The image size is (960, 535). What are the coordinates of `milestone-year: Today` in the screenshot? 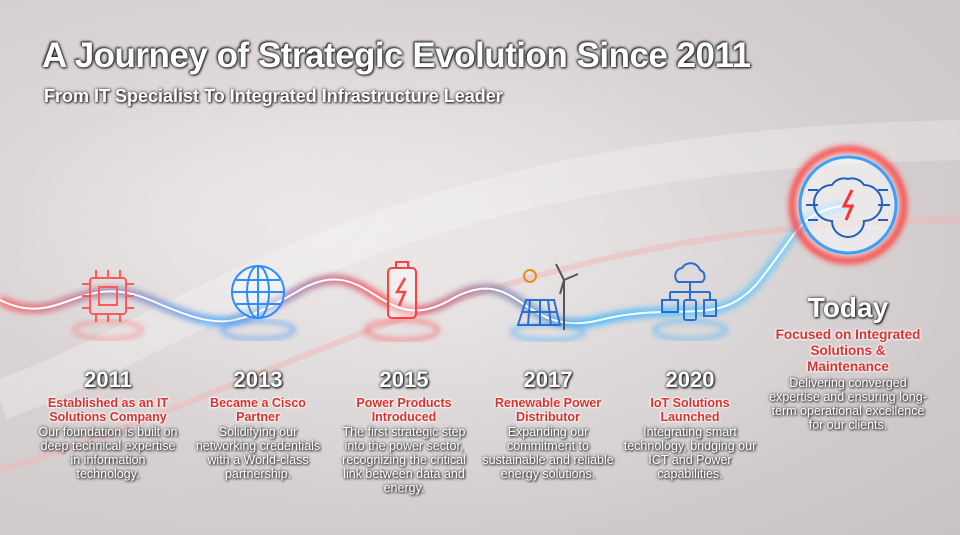 It's located at (848, 307).